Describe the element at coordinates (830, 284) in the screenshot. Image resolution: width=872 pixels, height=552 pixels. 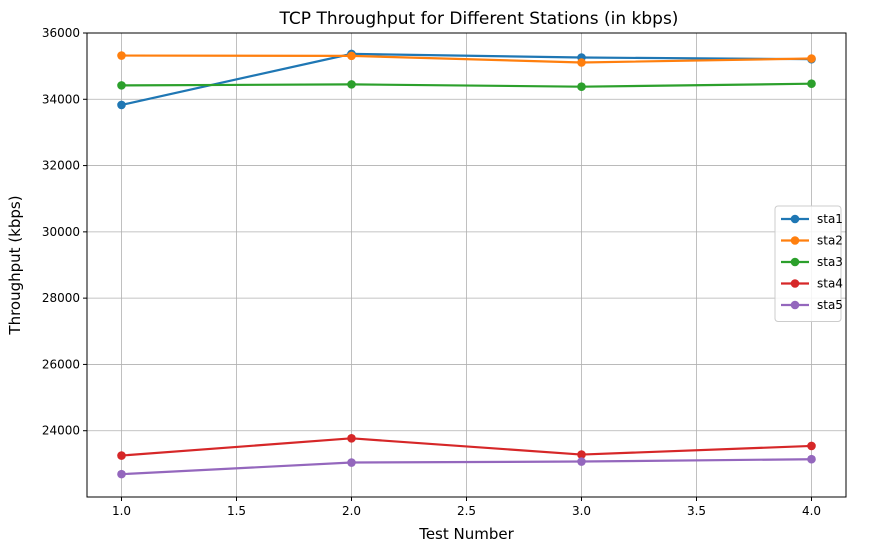
I see `legend-label: sta4` at that location.